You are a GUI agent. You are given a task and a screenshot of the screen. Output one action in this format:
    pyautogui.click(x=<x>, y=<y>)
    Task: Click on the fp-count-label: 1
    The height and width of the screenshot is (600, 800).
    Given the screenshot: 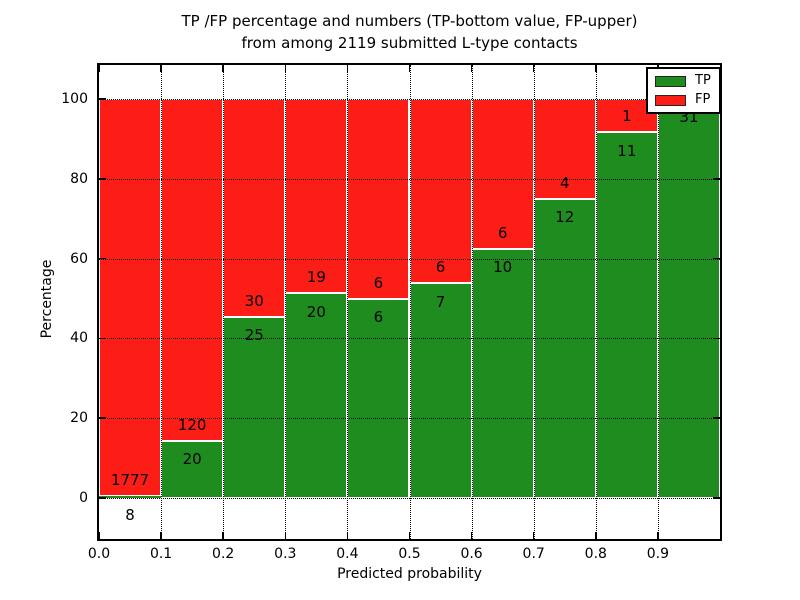 What is the action you would take?
    pyautogui.click(x=627, y=116)
    